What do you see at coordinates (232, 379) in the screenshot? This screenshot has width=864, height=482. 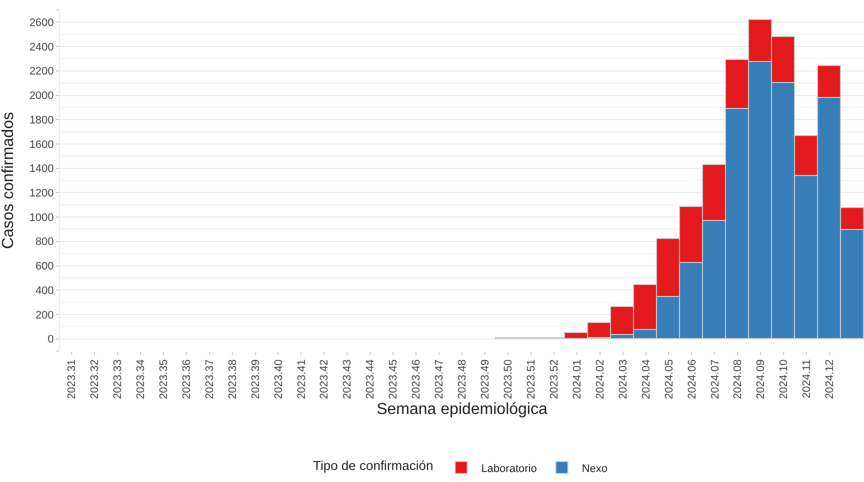 I see `x-tick-label: 2023.38` at bounding box center [232, 379].